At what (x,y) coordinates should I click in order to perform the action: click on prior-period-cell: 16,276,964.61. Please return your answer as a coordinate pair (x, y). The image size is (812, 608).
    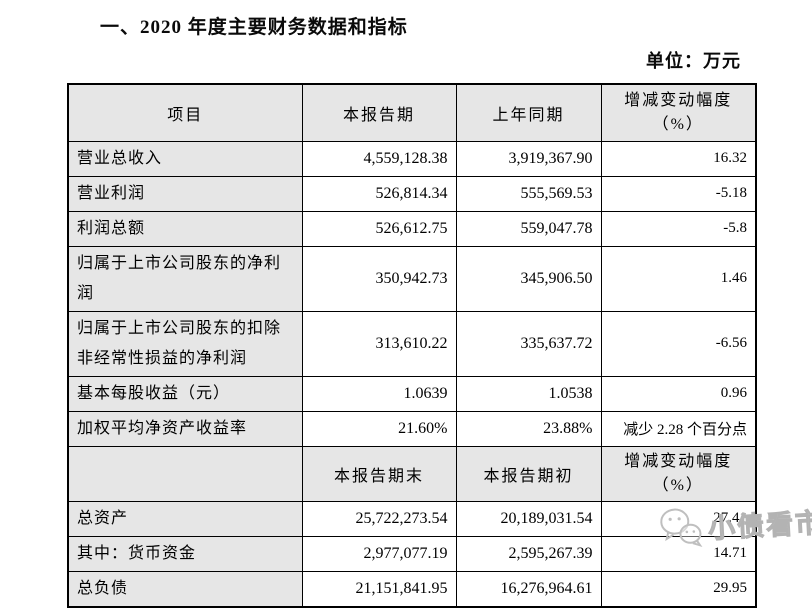
    Looking at the image, I should click on (528, 588).